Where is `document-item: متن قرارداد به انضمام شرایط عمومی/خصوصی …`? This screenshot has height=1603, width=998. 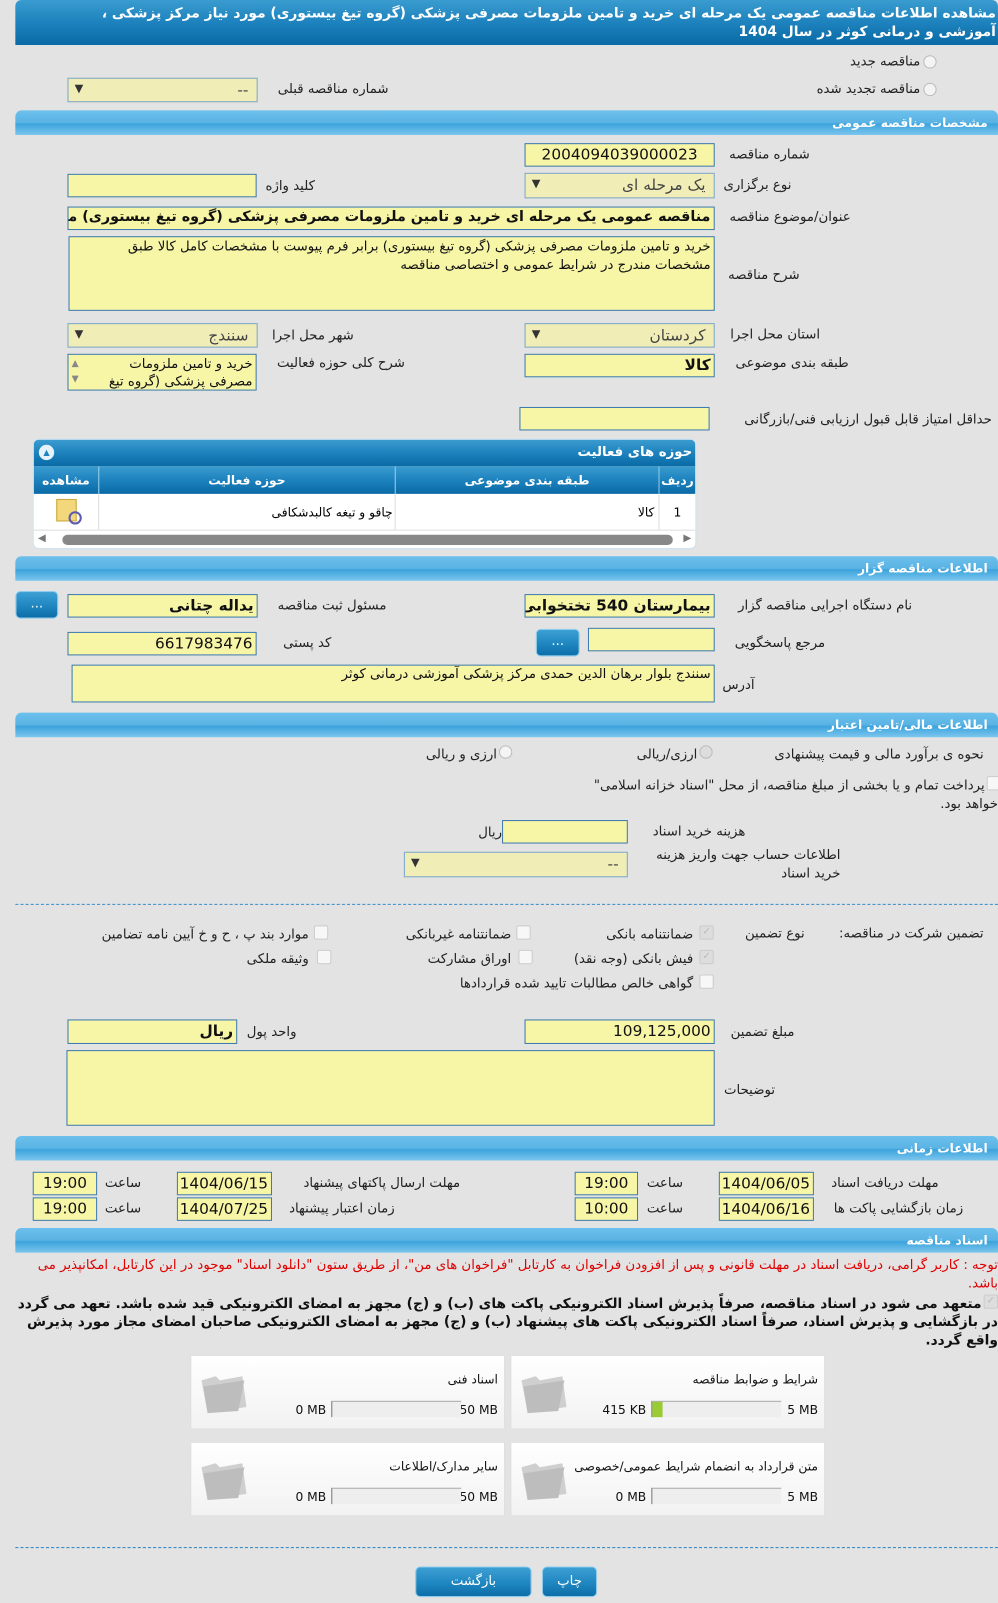
document-item: متن قرارداد به انضمام شرایط عمومی/خصوصی … is located at coordinates (668, 1479).